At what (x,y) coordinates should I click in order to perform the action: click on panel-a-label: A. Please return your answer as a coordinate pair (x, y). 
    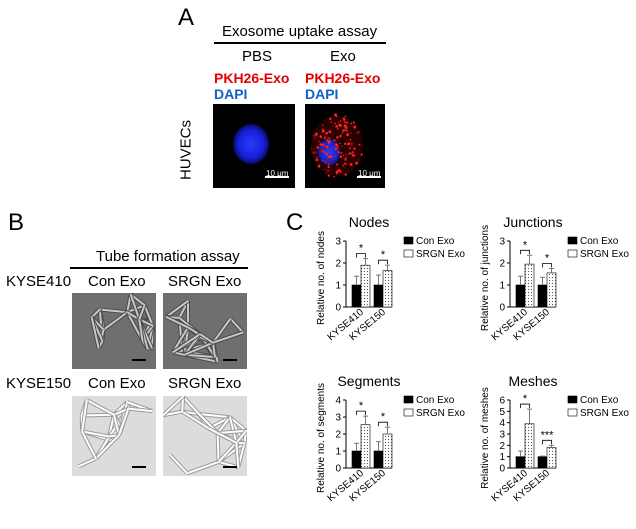
    Looking at the image, I should click on (186, 17).